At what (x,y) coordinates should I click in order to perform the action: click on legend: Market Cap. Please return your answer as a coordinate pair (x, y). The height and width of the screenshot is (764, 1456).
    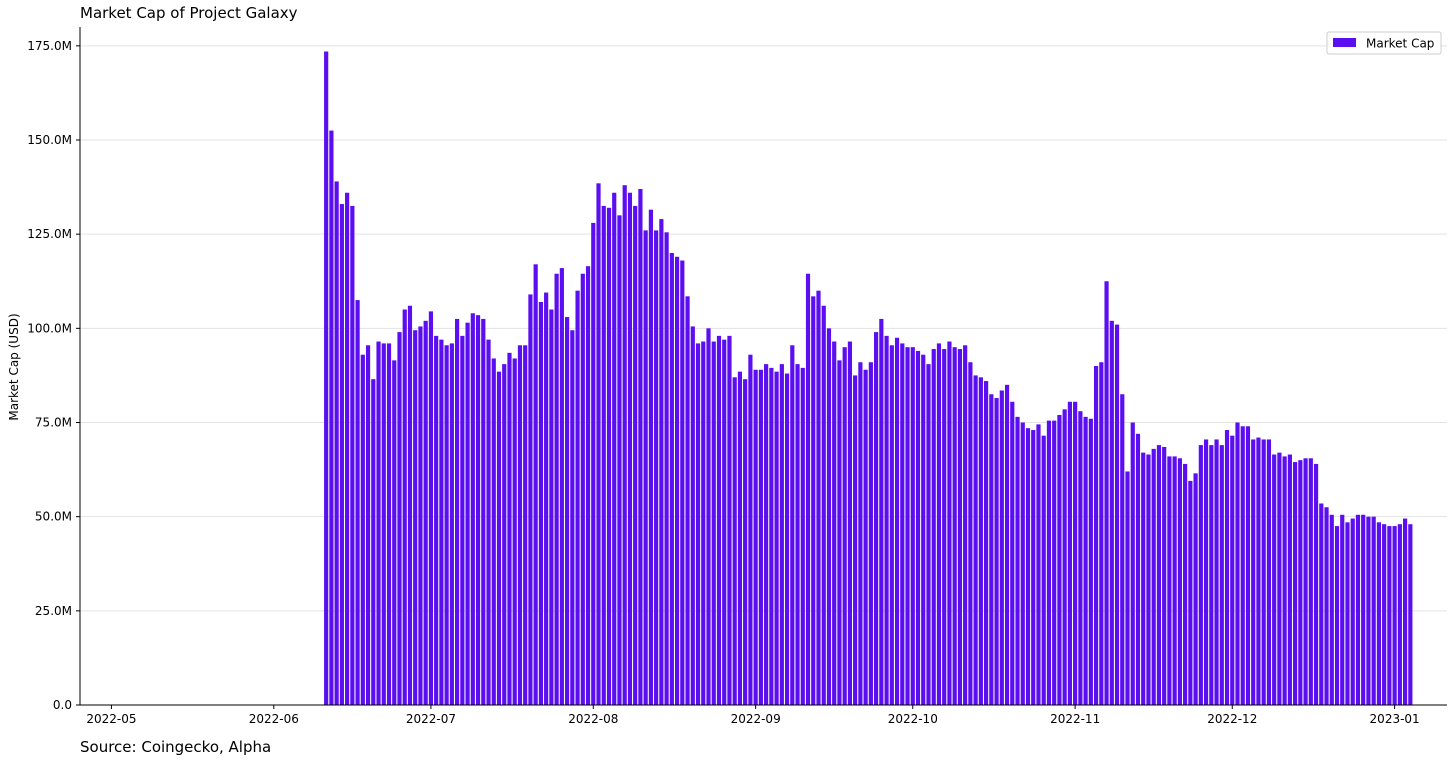
    Looking at the image, I should click on (1384, 43).